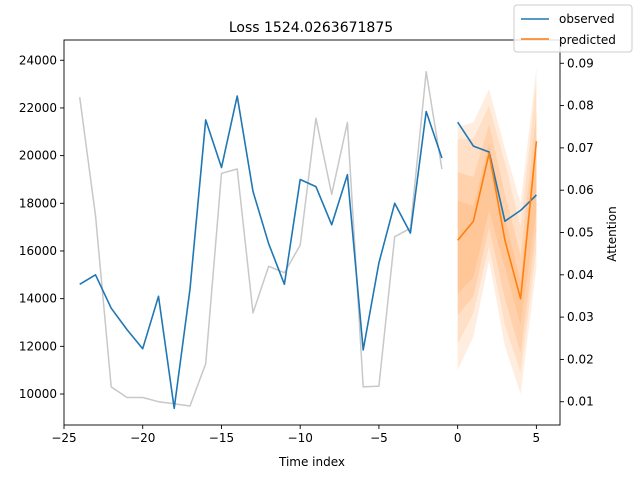 The height and width of the screenshot is (478, 638). Describe the element at coordinates (38, 299) in the screenshot. I see `y-tick-label: 14000` at that location.